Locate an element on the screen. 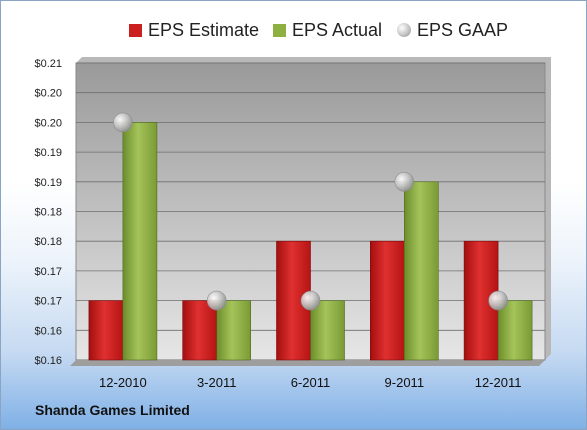 Image resolution: width=587 pixels, height=430 pixels. legend-label: EPS GAAP is located at coordinates (463, 29).